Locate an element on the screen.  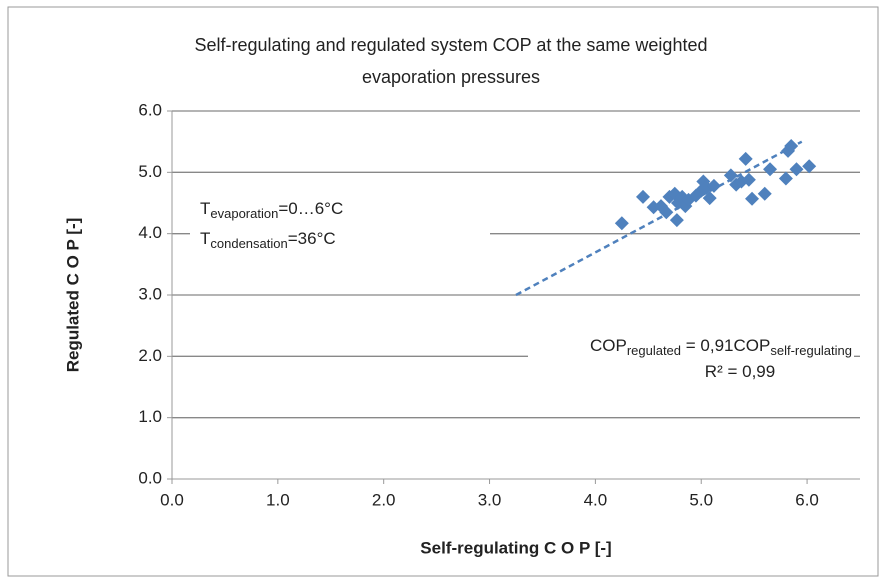
x-tick-label: 4.0 is located at coordinates (596, 499).